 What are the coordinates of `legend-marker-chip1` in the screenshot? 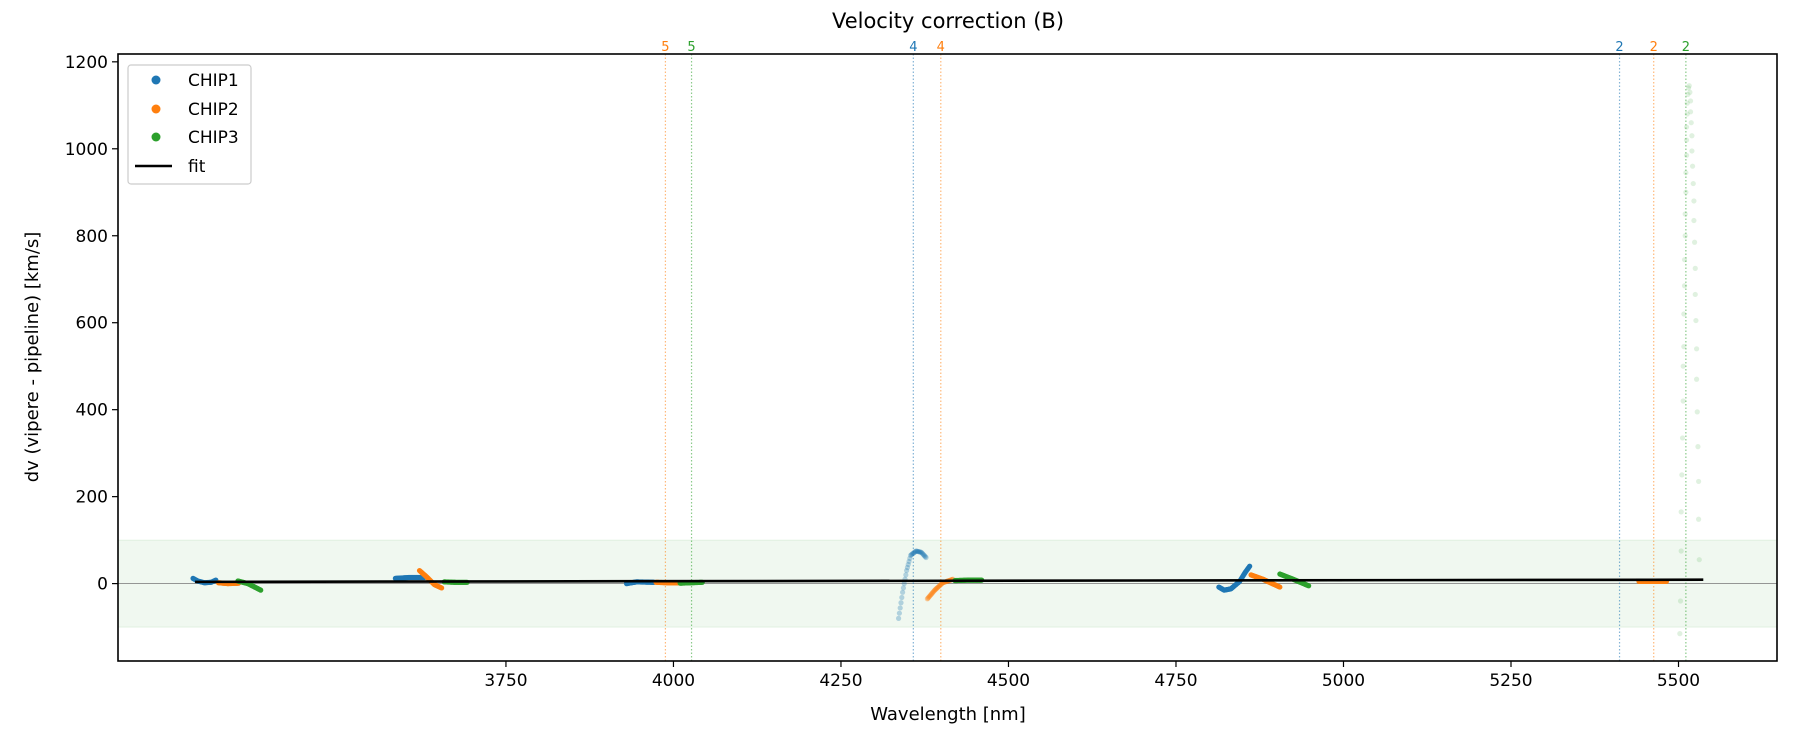 It's located at (156, 80).